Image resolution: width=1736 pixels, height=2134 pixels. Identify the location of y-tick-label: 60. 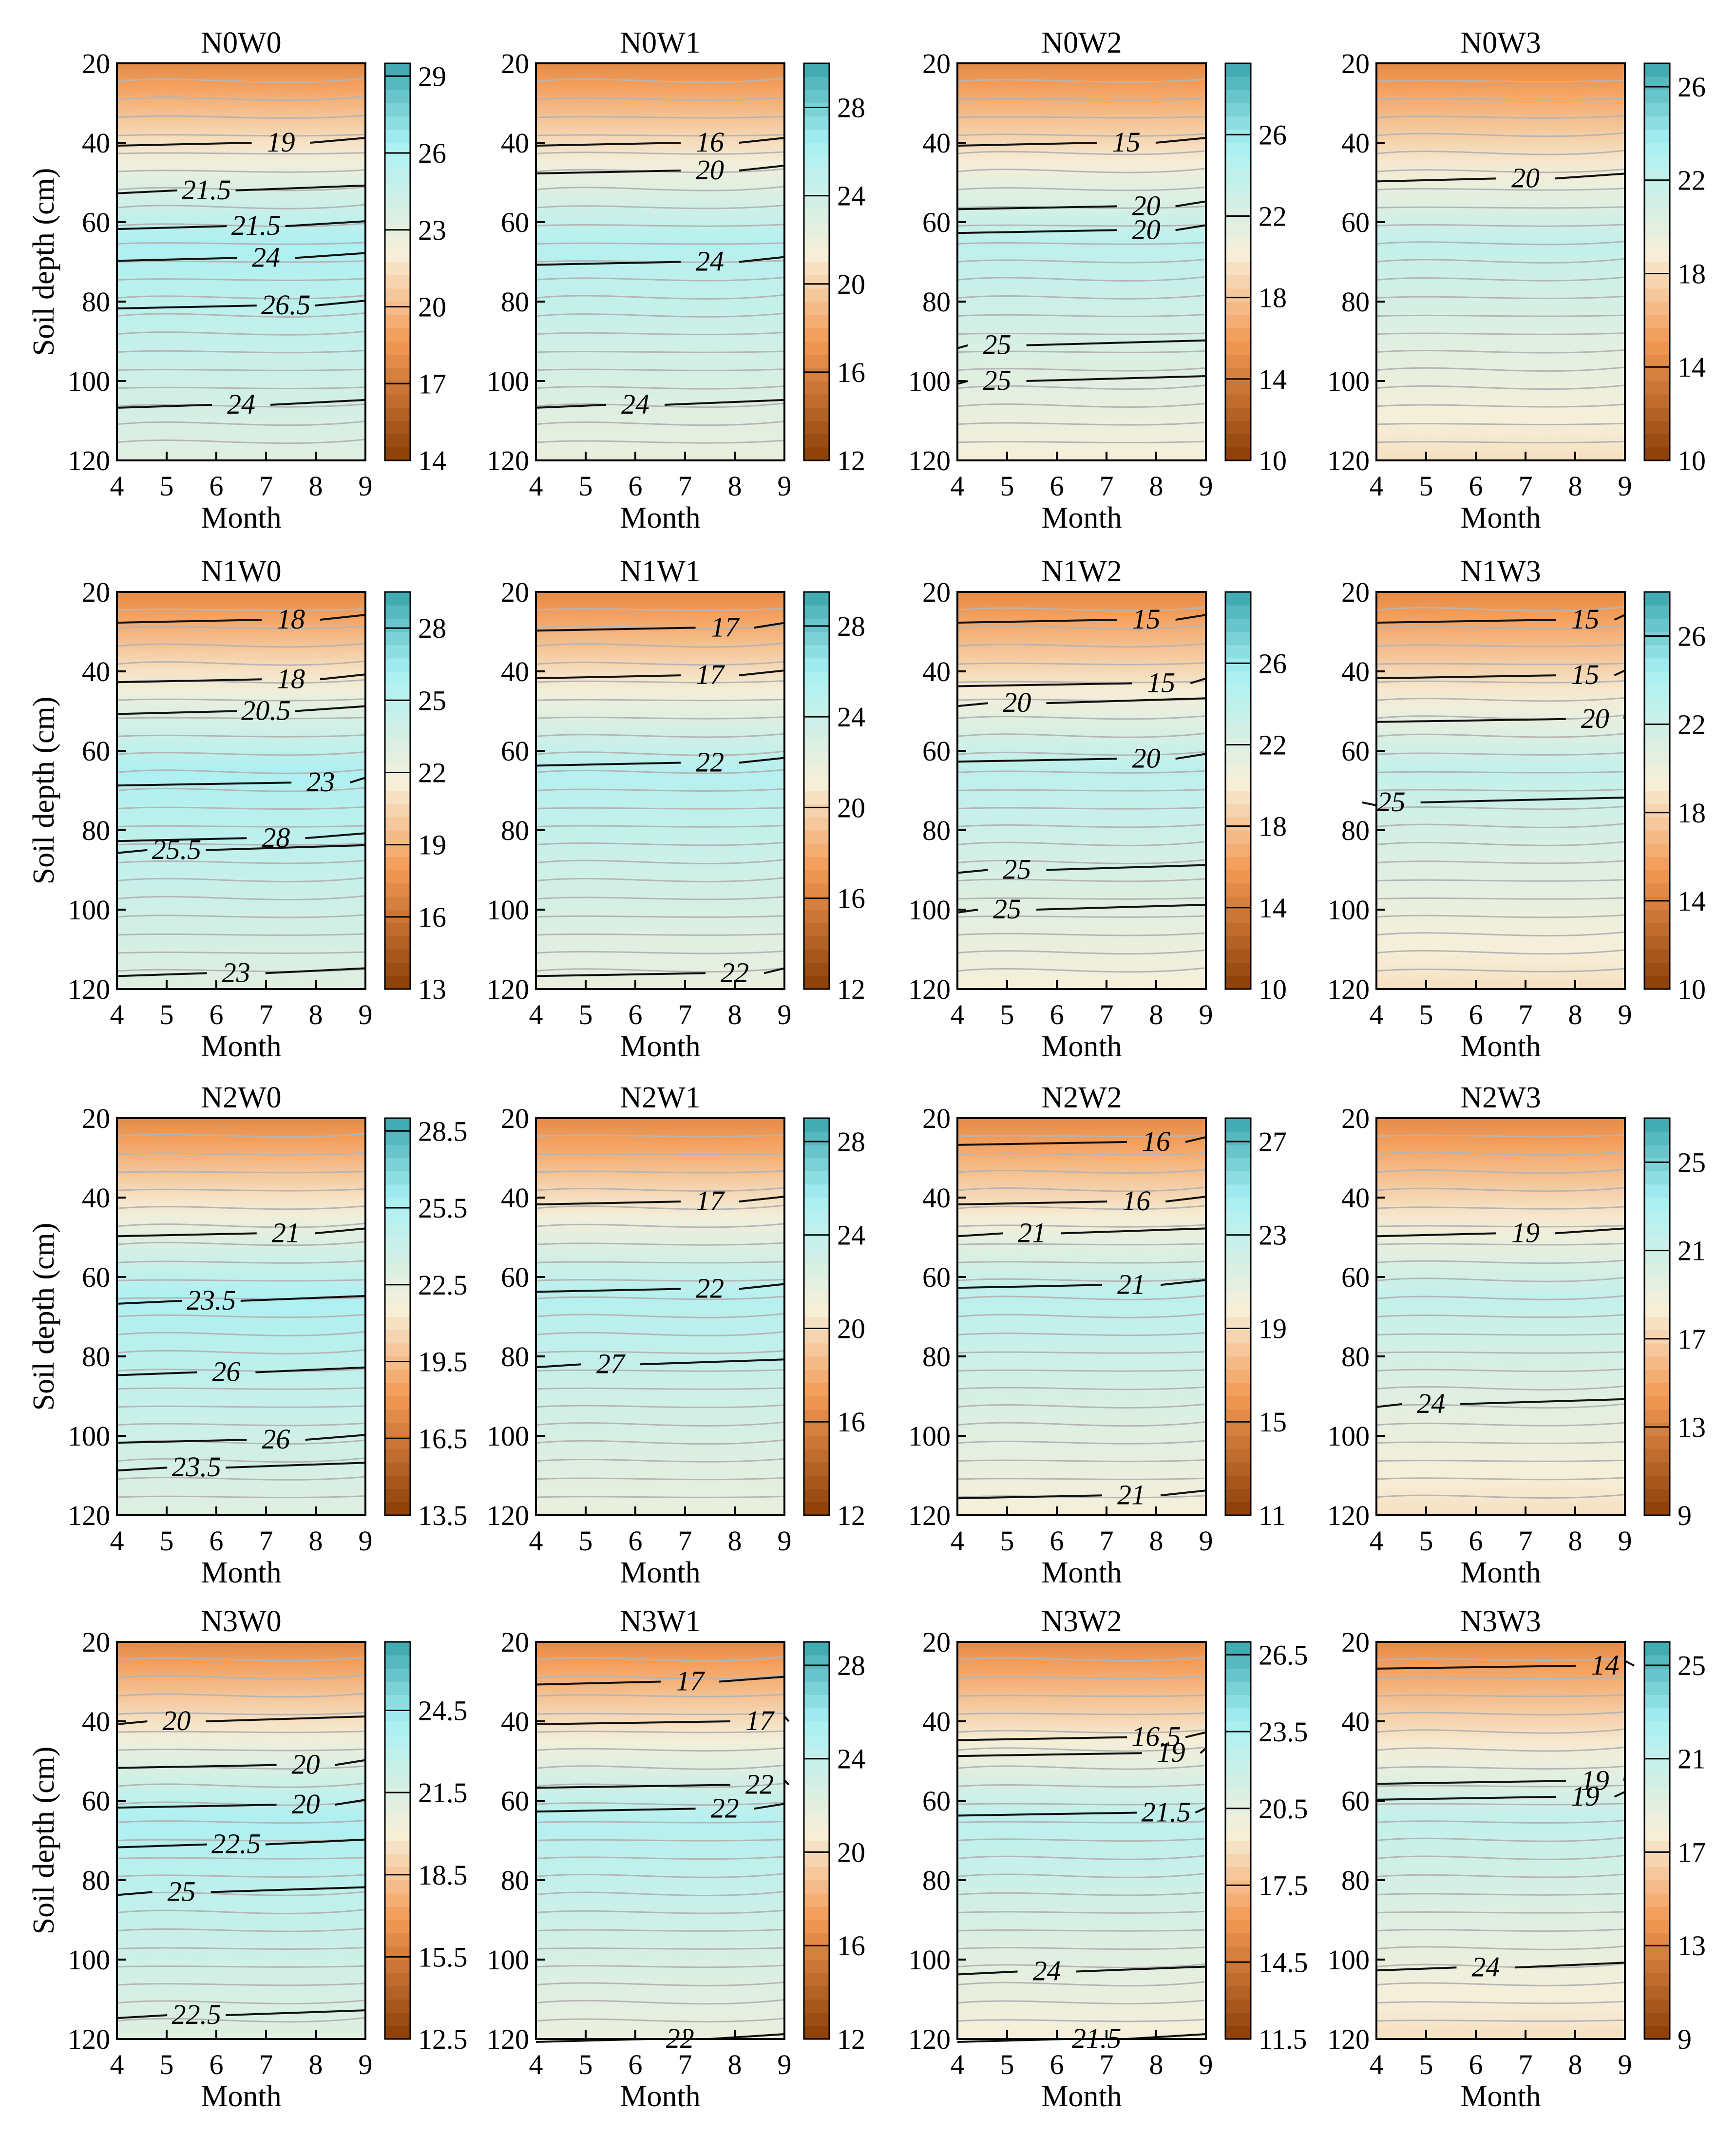
(515, 751).